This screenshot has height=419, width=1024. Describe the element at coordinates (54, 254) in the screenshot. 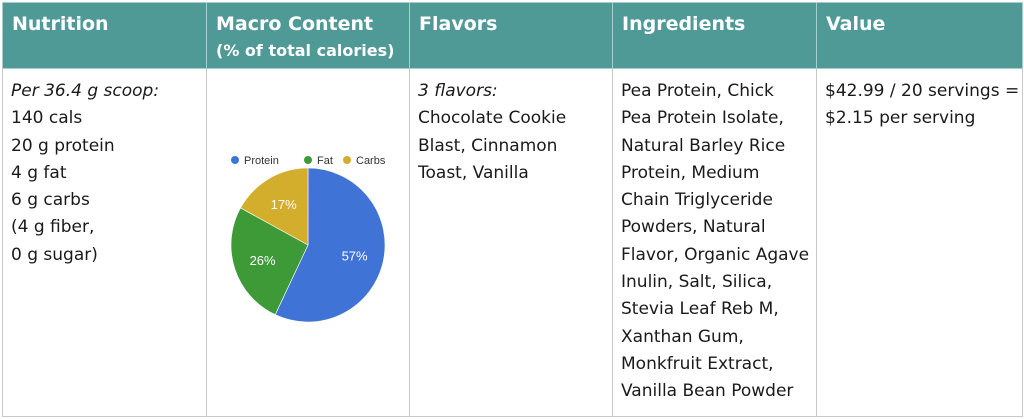

I see `sugar-text: 0 g sugar)` at that location.